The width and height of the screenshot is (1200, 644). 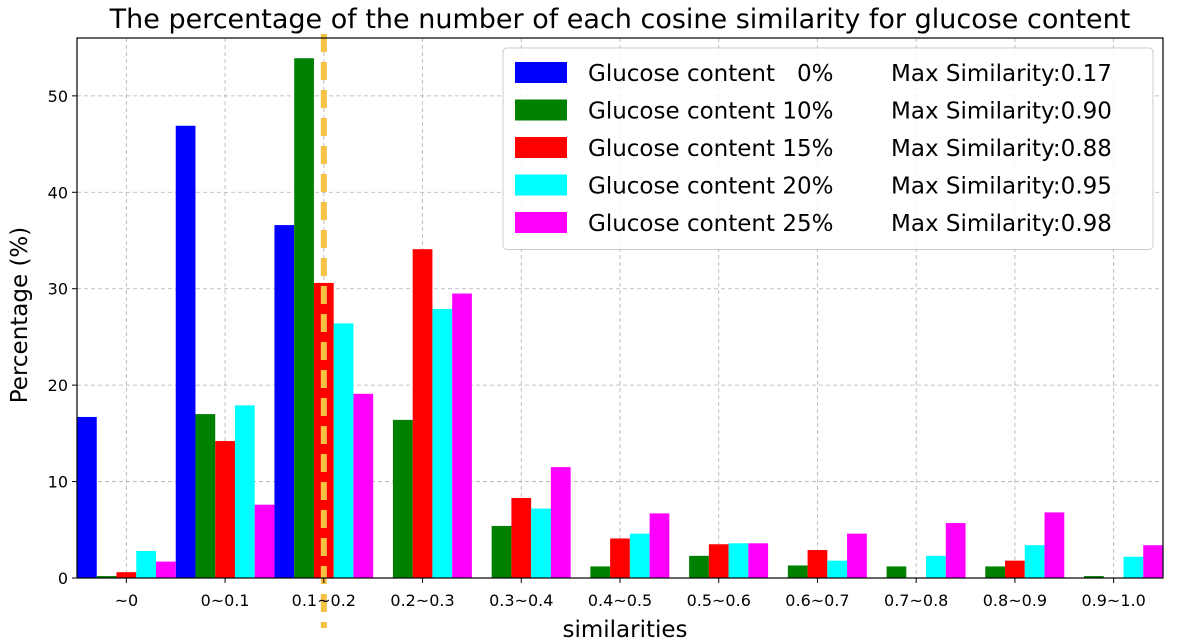 I want to click on bar-s2-c3, so click(x=422, y=413).